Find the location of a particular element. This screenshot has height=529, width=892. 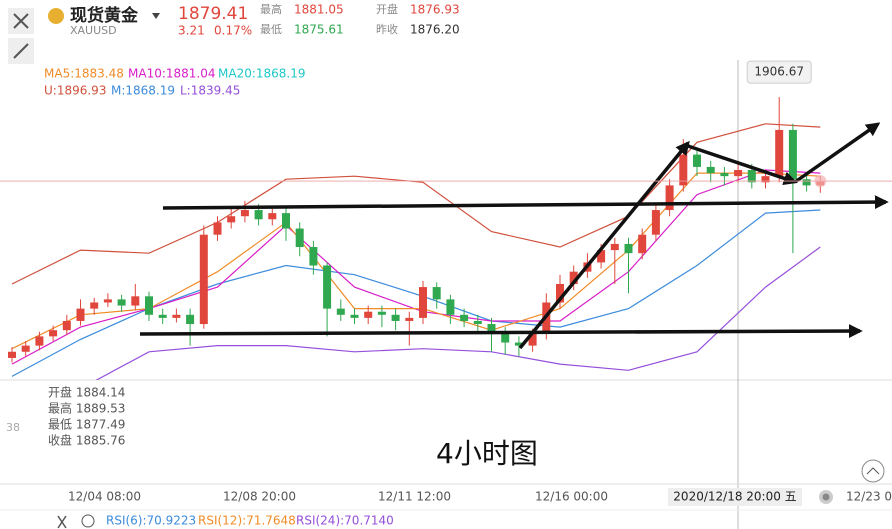

indicator-label: MA10:1881.04 is located at coordinates (172, 74).